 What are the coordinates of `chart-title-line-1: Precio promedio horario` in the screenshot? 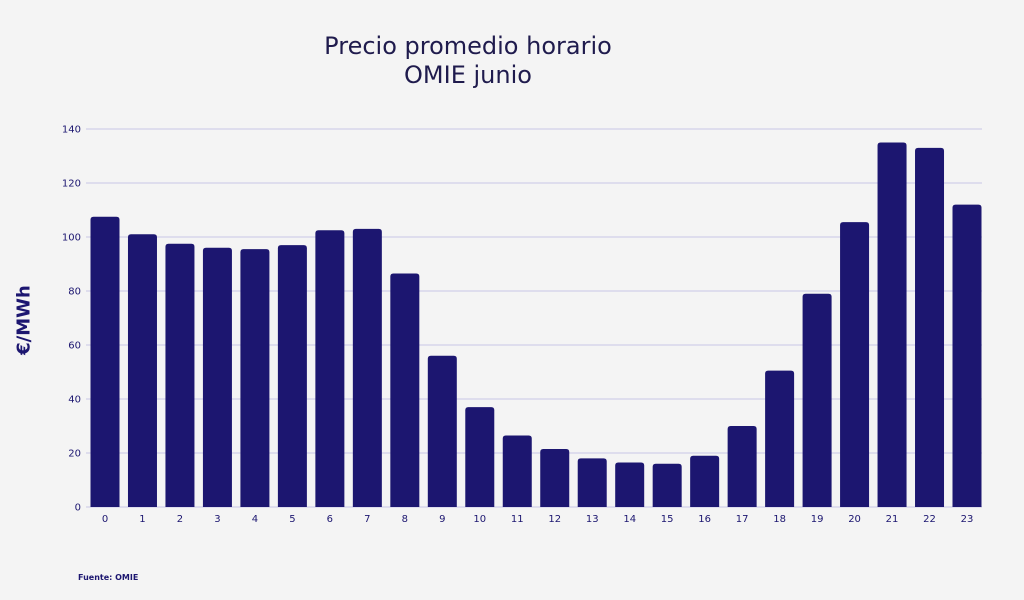 It's located at (468, 46).